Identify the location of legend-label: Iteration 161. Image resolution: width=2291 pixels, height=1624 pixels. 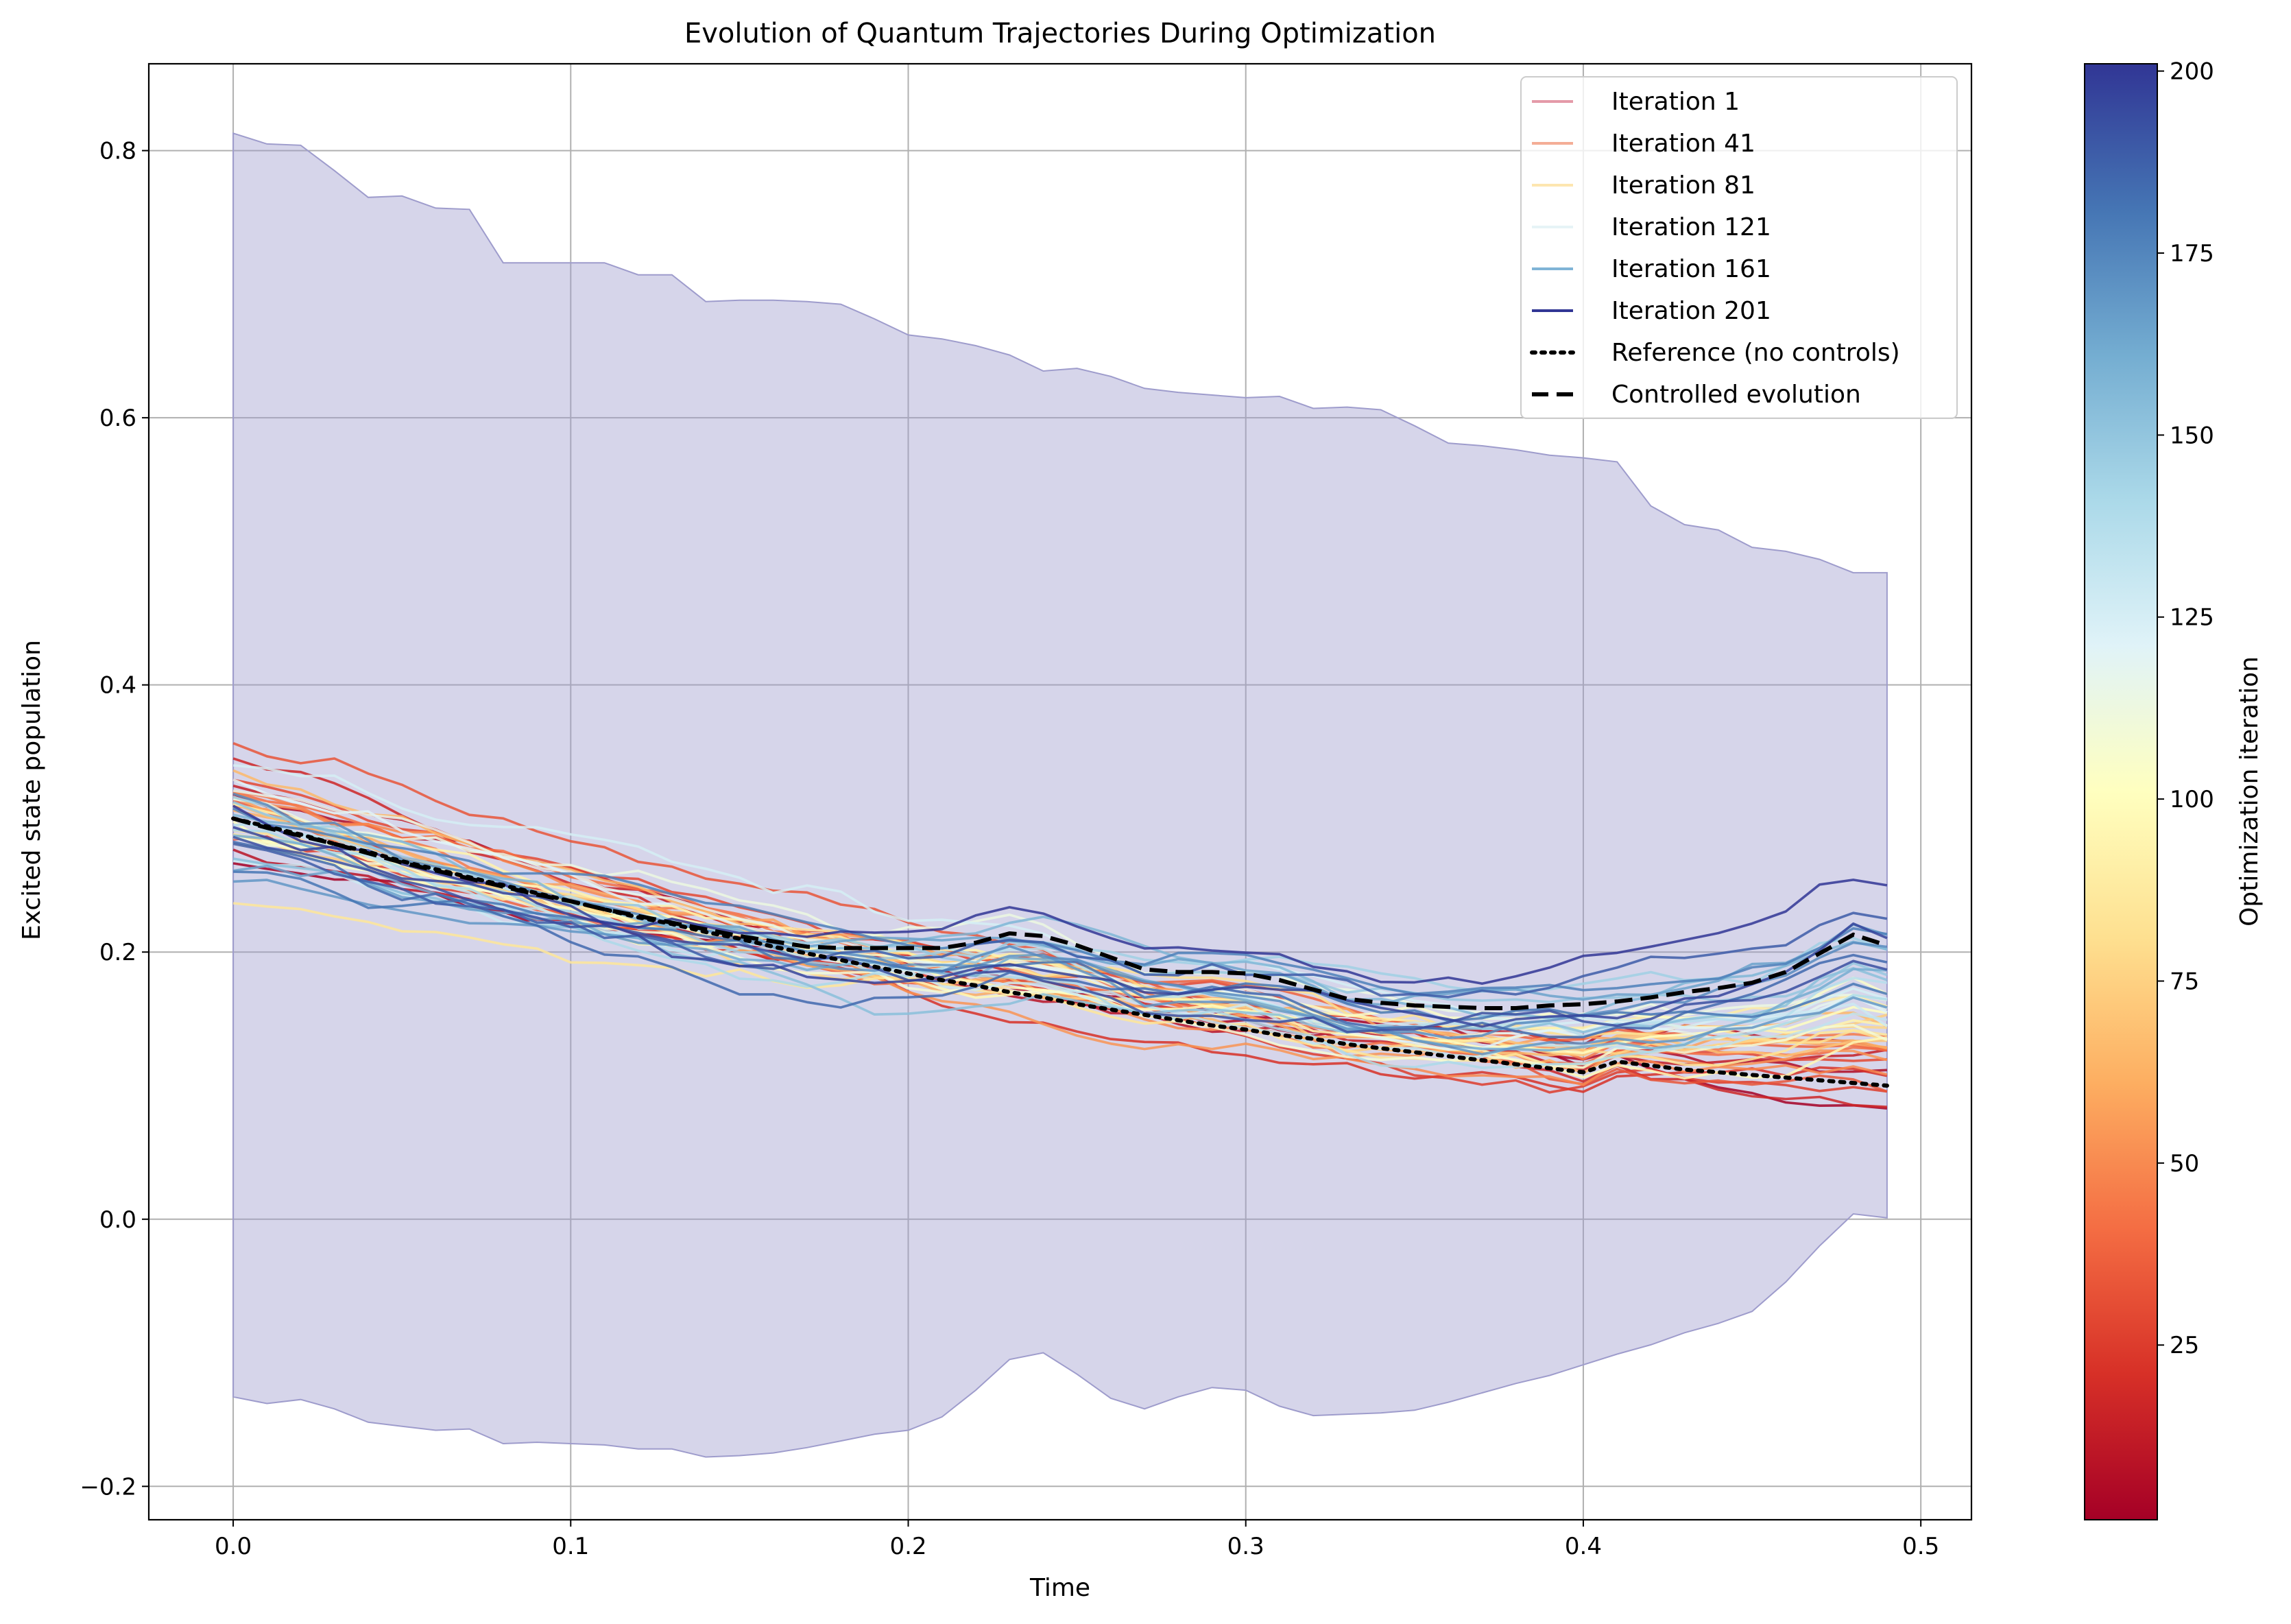
(1691, 269).